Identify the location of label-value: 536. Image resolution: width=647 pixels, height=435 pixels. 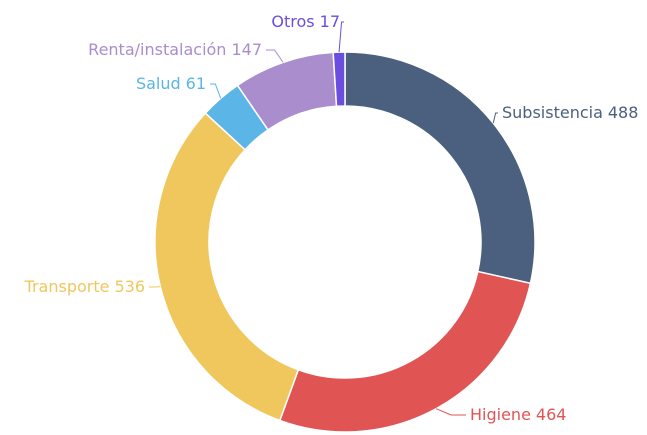
(129, 286).